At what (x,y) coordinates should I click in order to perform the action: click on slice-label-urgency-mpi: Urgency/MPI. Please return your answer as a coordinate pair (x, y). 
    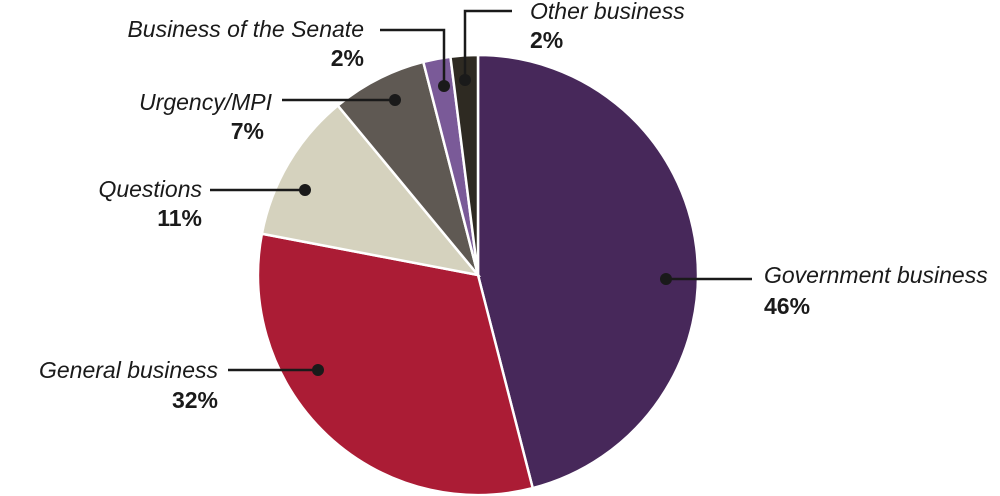
    Looking at the image, I should click on (206, 102).